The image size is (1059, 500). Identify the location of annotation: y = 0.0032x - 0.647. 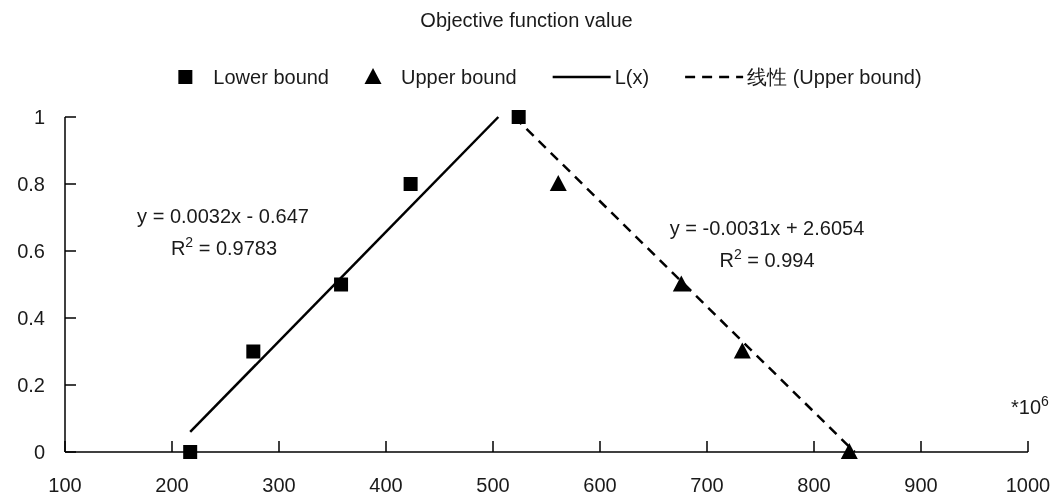
(223, 216).